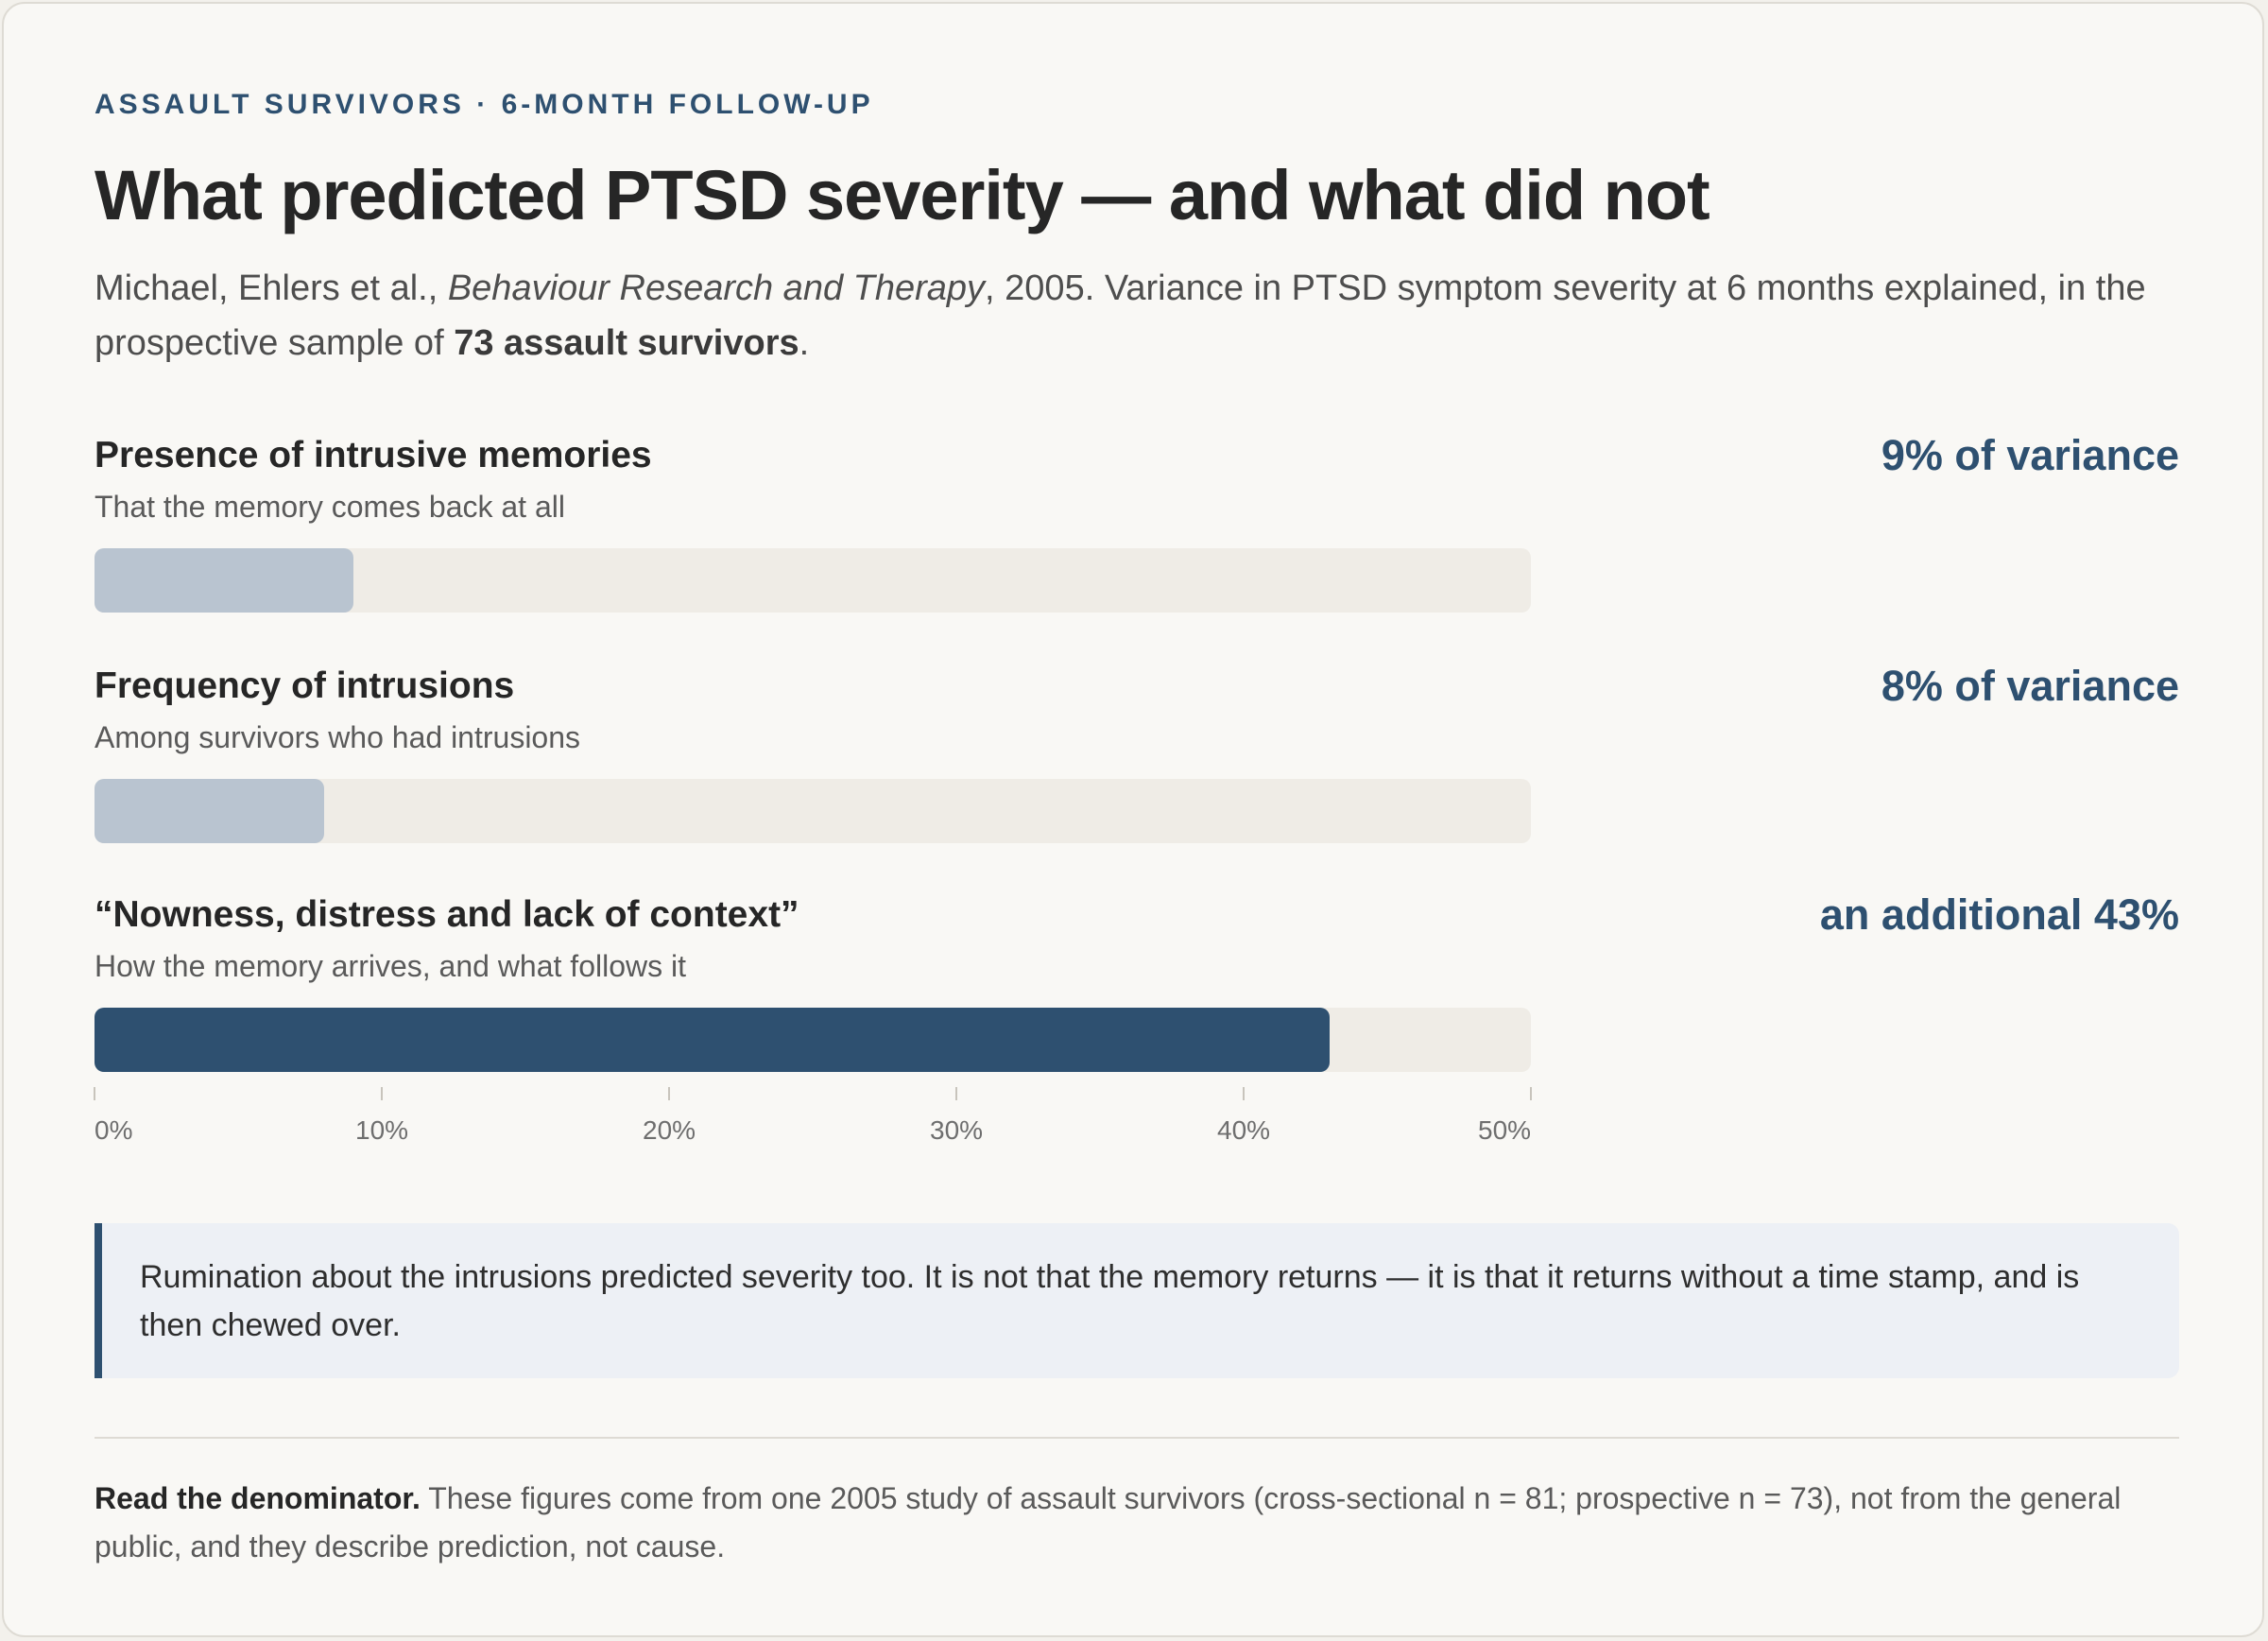 The width and height of the screenshot is (2268, 1641). I want to click on footnote-lead: Read the denominator., so click(257, 1498).